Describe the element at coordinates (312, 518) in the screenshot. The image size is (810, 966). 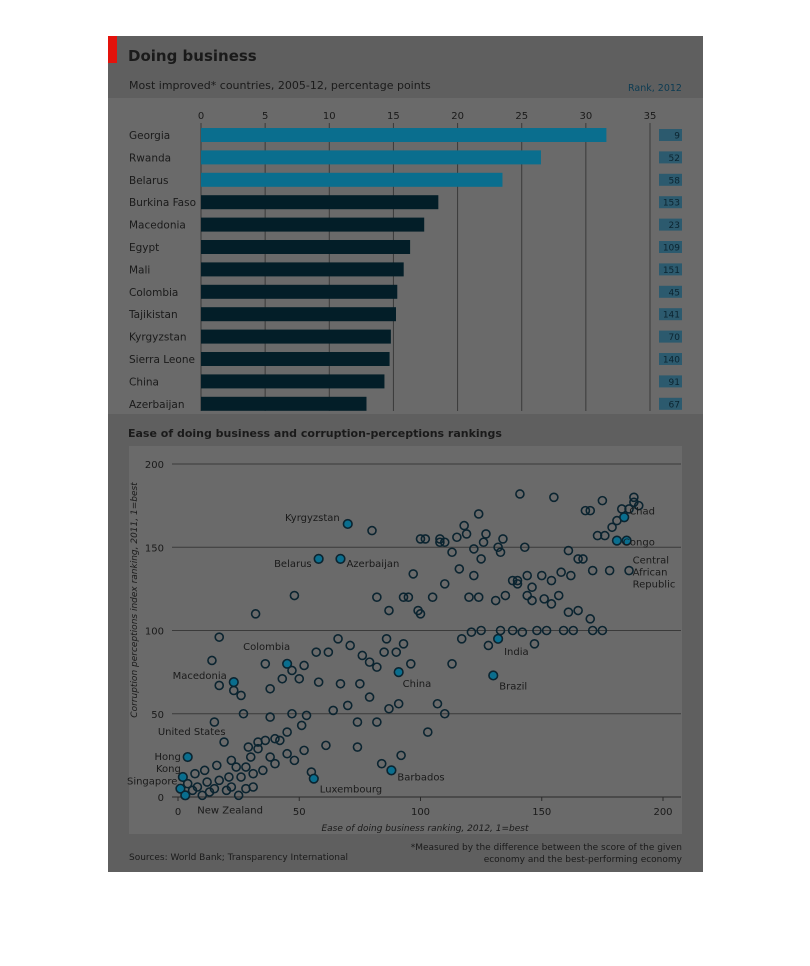
I see `scatter-point-label: Kyrgyzstan` at that location.